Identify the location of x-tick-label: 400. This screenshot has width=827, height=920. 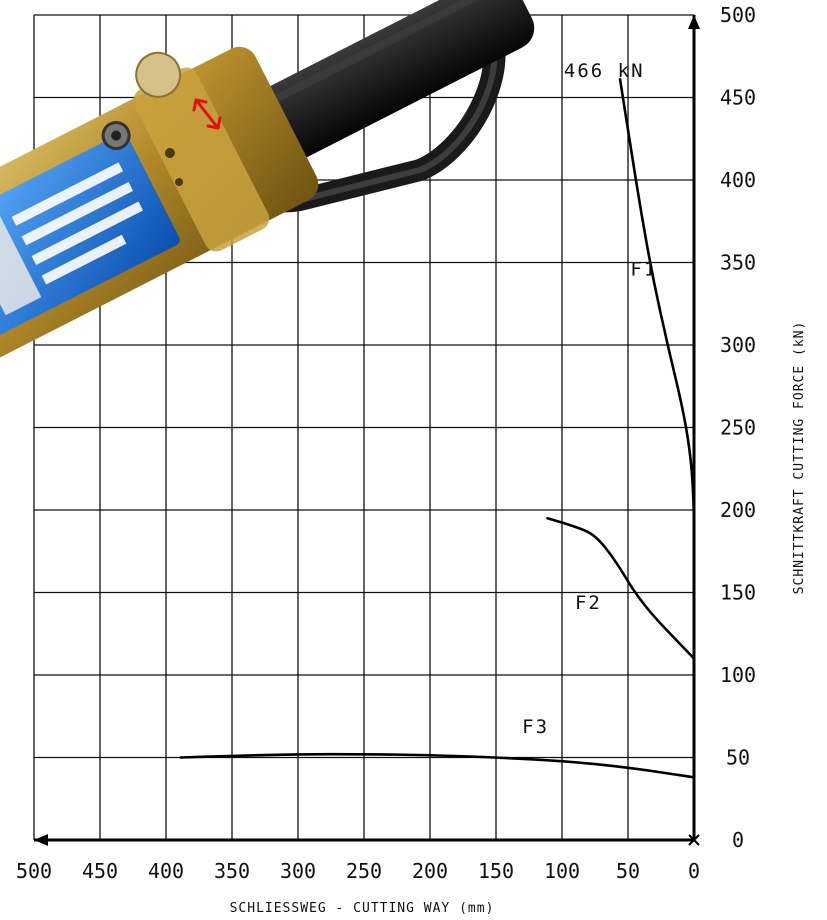
(166, 871).